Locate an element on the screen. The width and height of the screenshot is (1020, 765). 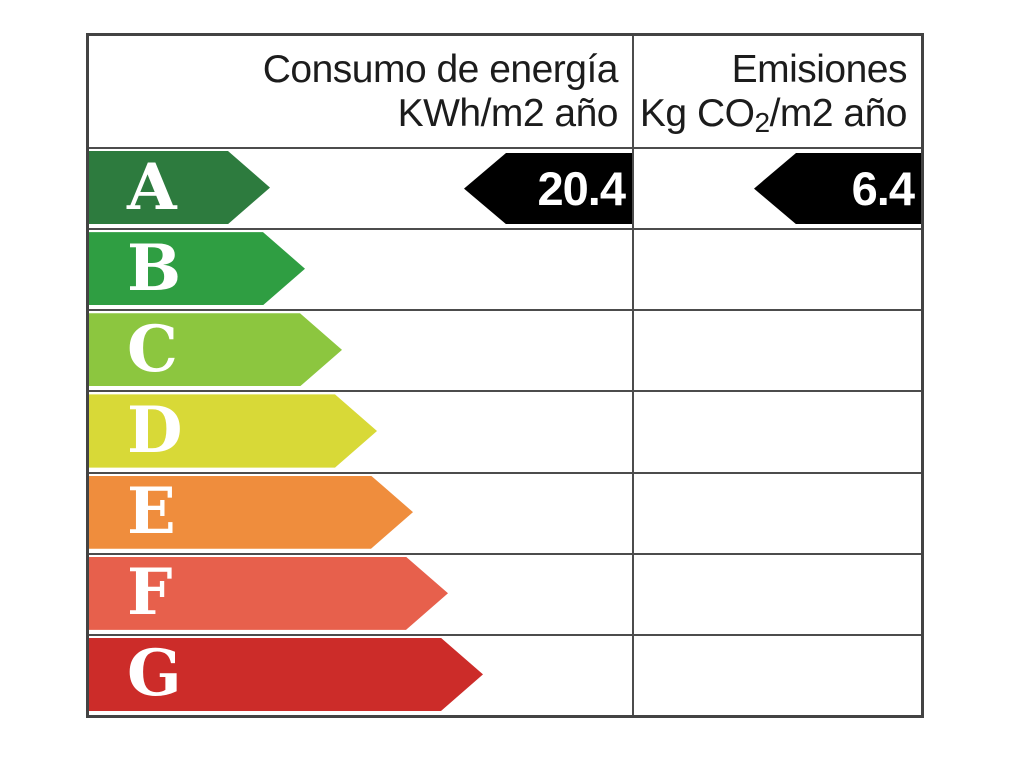
consumo-cell: A 20.4 is located at coordinates (361, 189).